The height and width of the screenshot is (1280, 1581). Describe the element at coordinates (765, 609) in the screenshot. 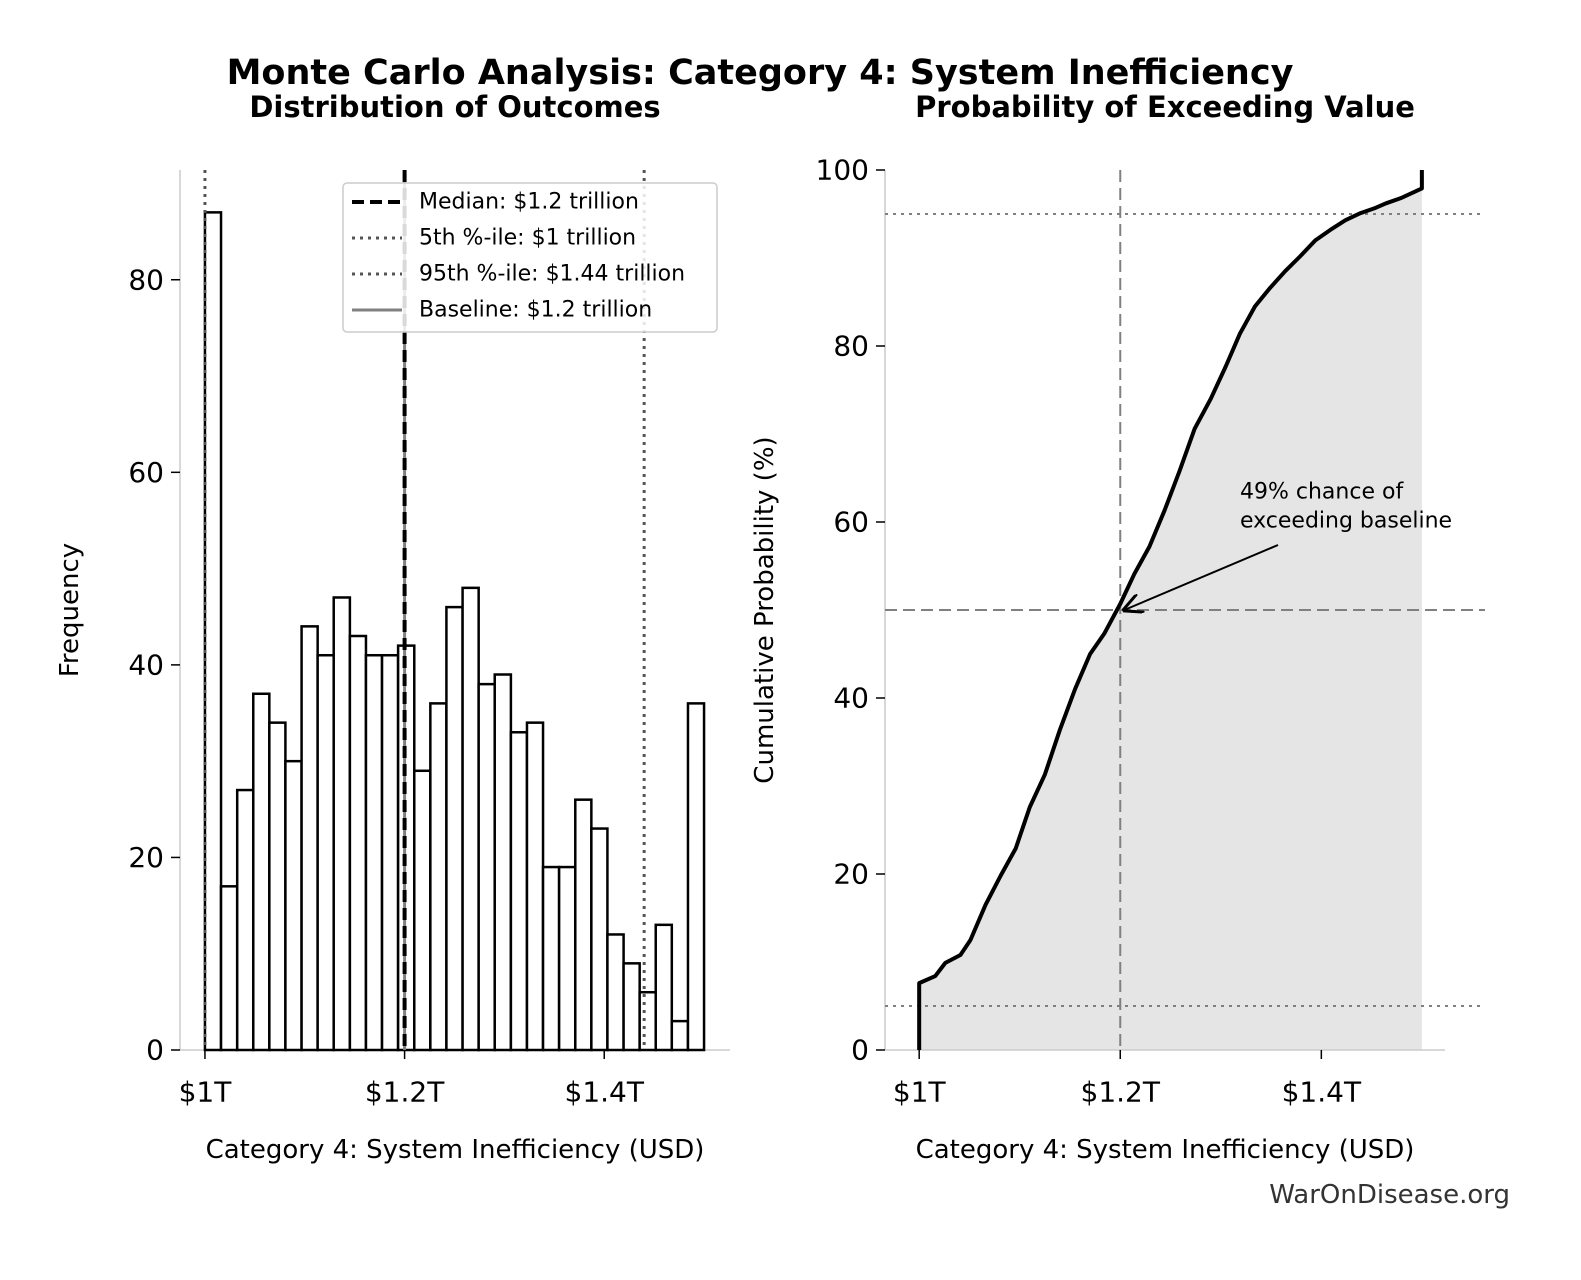

I see `y-axis-label: Cumulative Probability (%)` at that location.